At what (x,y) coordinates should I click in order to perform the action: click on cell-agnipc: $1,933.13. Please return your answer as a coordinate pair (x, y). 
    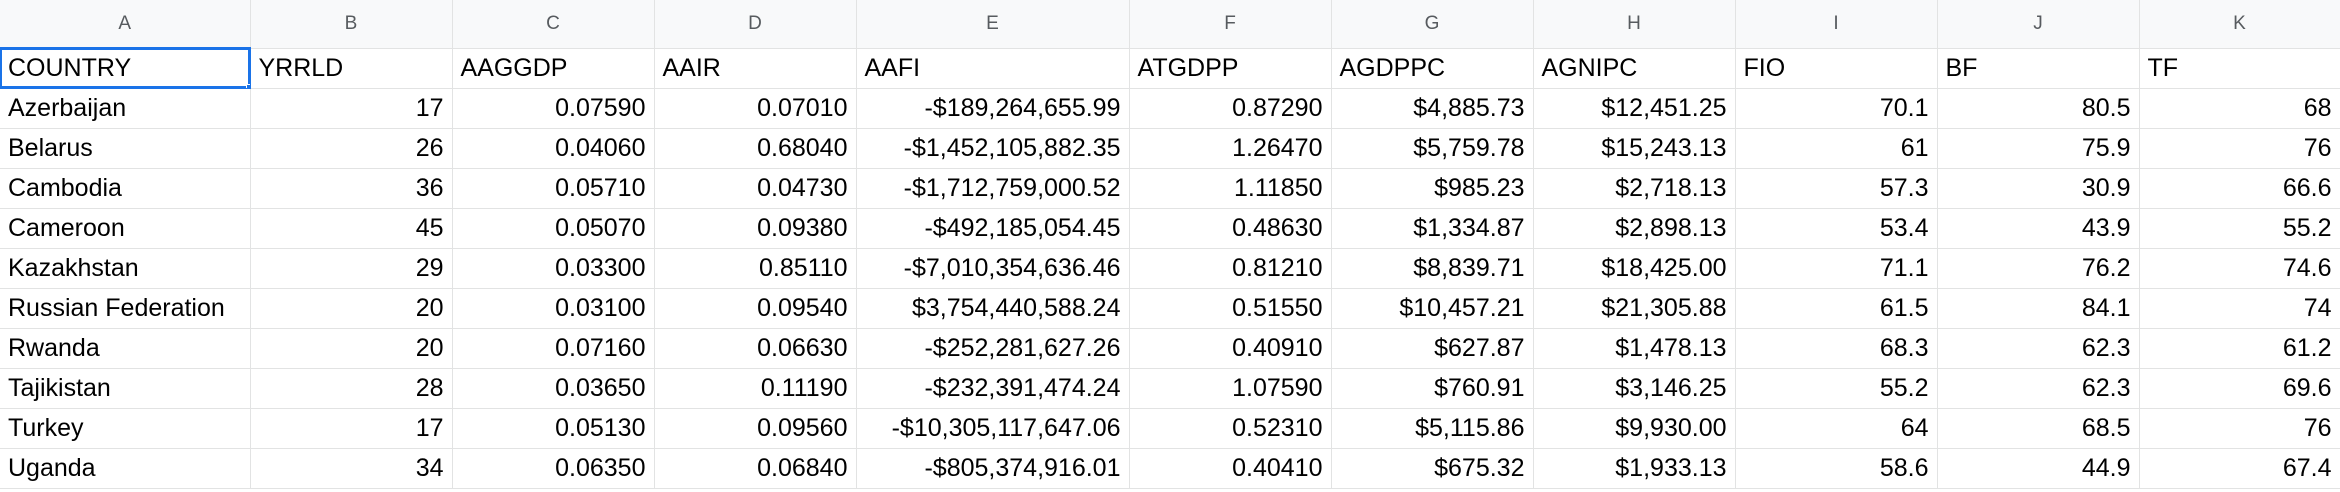
    Looking at the image, I should click on (1634, 468).